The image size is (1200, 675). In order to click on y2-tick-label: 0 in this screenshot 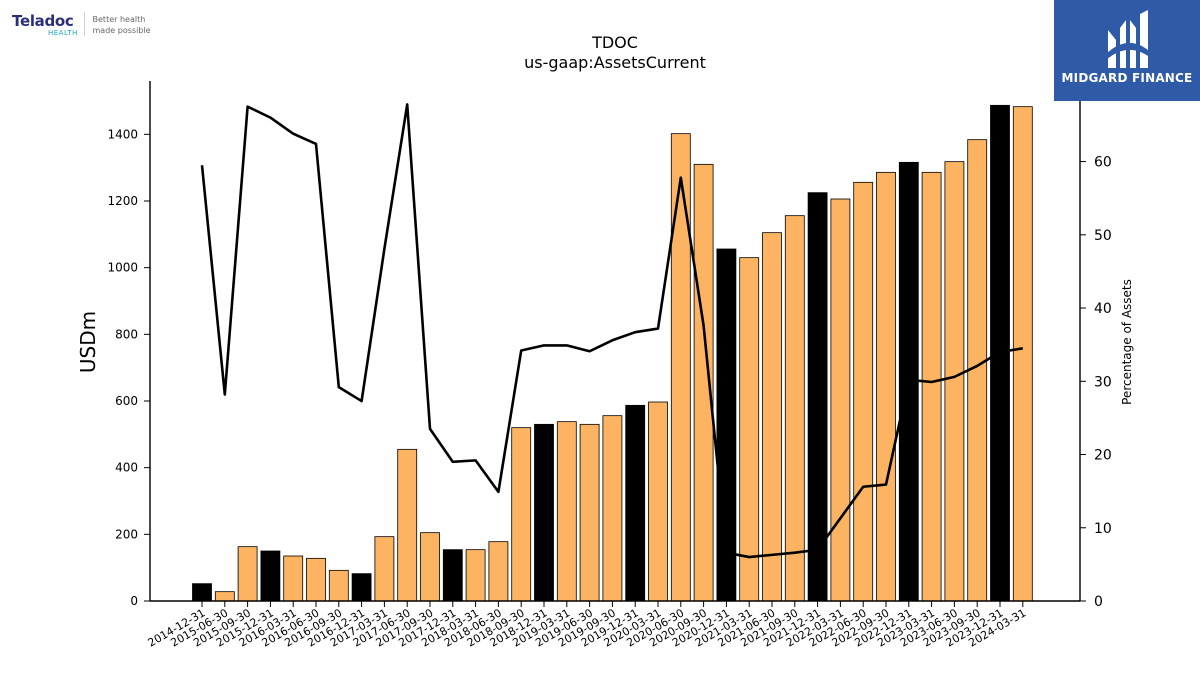, I will do `click(1098, 602)`.